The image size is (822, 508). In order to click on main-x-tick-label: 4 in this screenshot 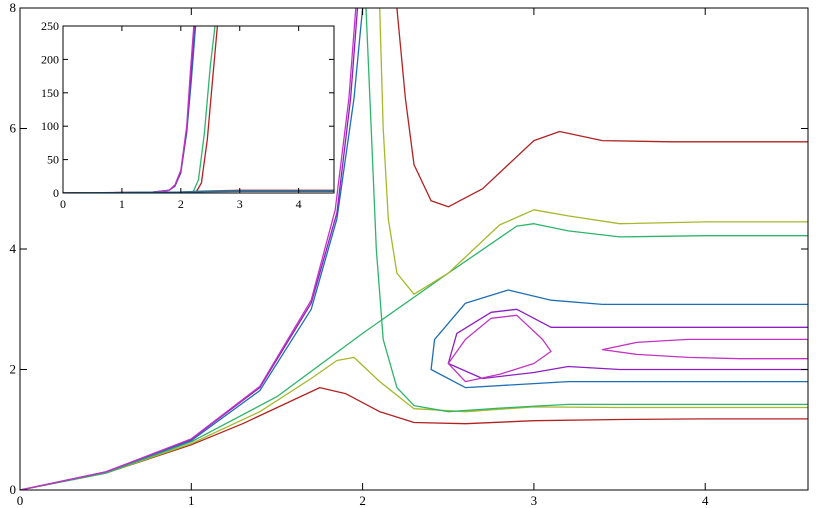, I will do `click(705, 500)`.